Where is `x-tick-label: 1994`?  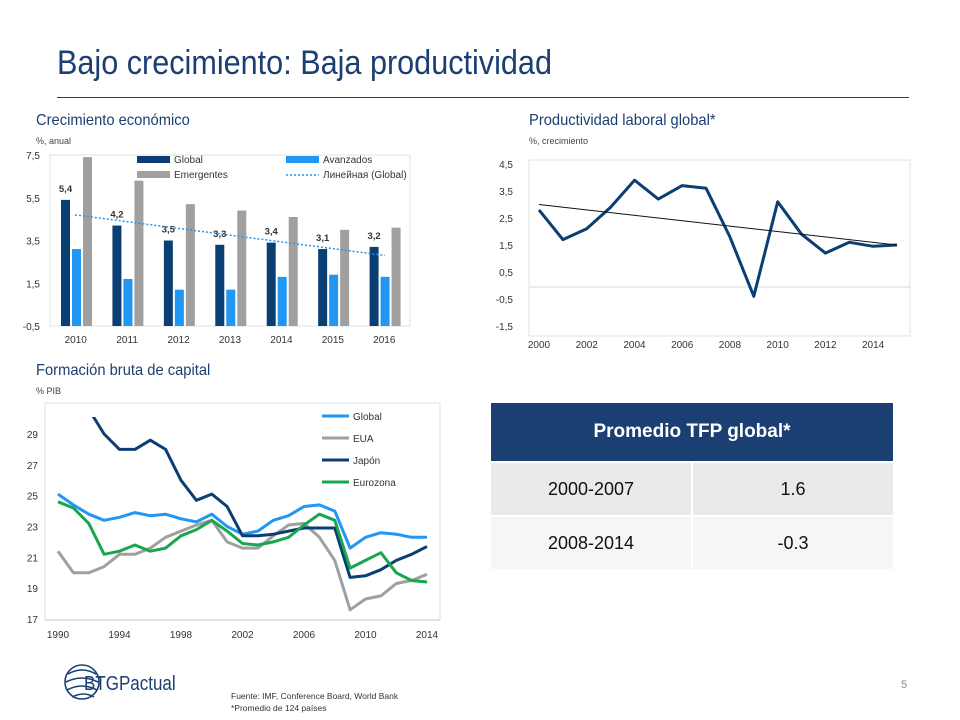
x-tick-label: 1994 is located at coordinates (119, 635).